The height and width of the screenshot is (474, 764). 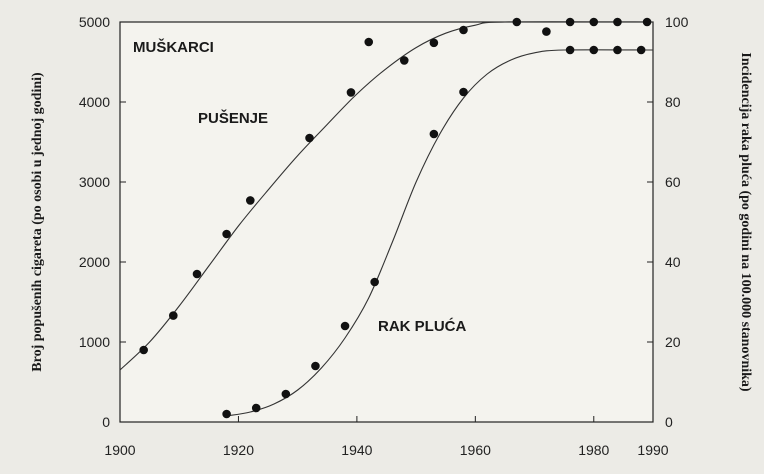 I want to click on y-left-tick-label: 3000, so click(x=94, y=182).